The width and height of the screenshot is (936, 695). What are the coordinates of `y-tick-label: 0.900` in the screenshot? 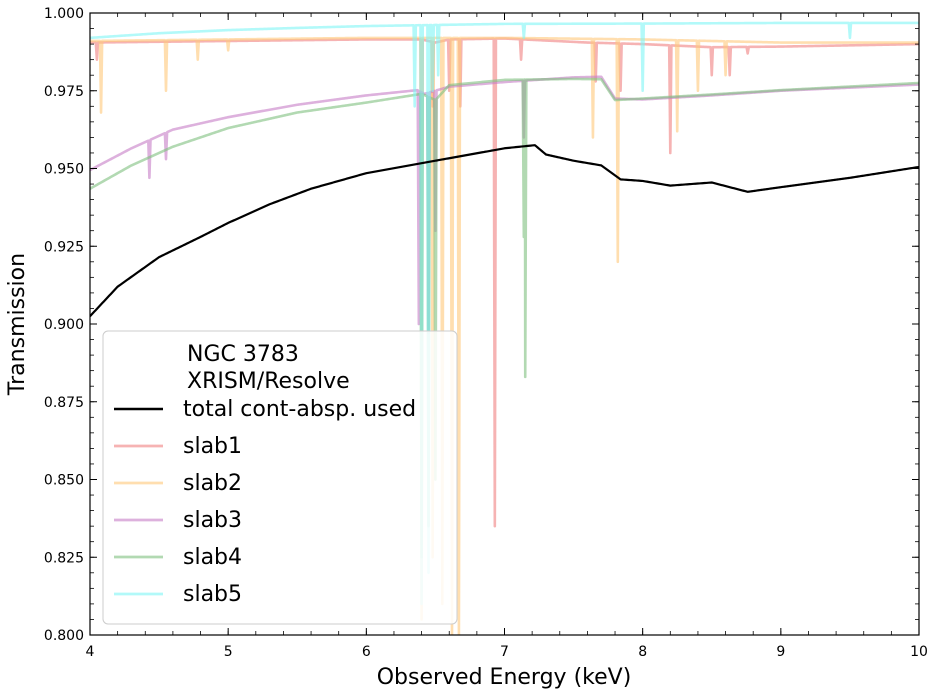 It's located at (64, 325).